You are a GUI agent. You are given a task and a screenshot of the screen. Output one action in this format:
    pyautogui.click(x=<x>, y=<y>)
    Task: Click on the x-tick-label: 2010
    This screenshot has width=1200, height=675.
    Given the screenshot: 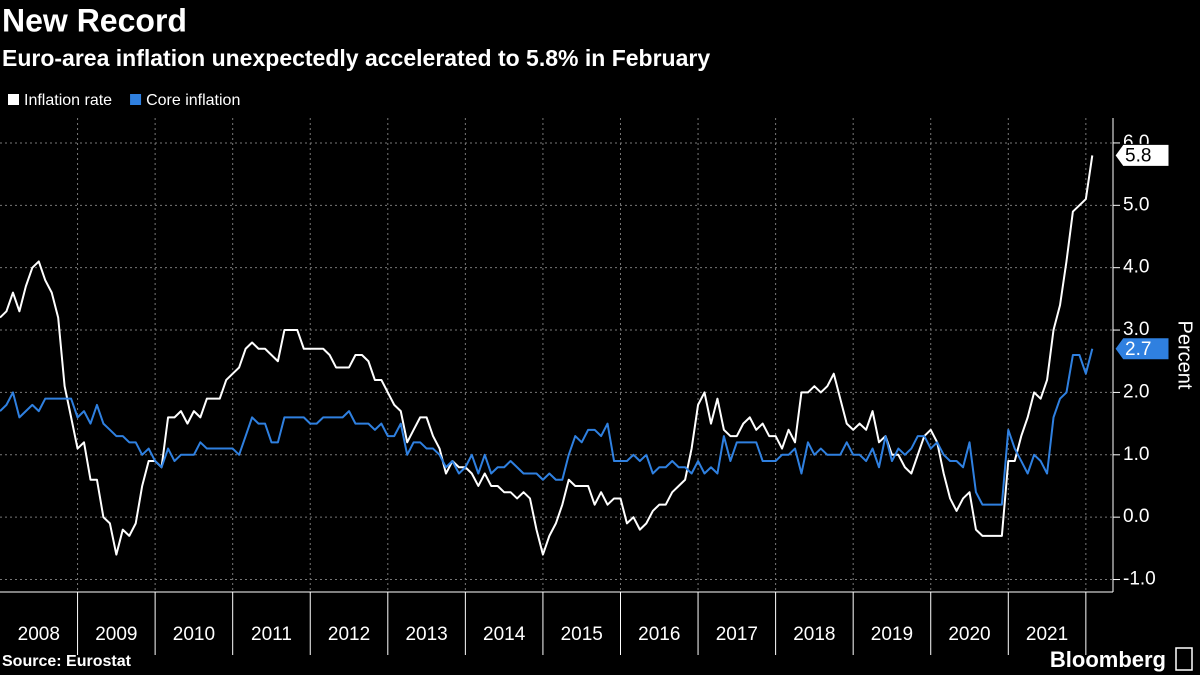 What is the action you would take?
    pyautogui.click(x=194, y=634)
    